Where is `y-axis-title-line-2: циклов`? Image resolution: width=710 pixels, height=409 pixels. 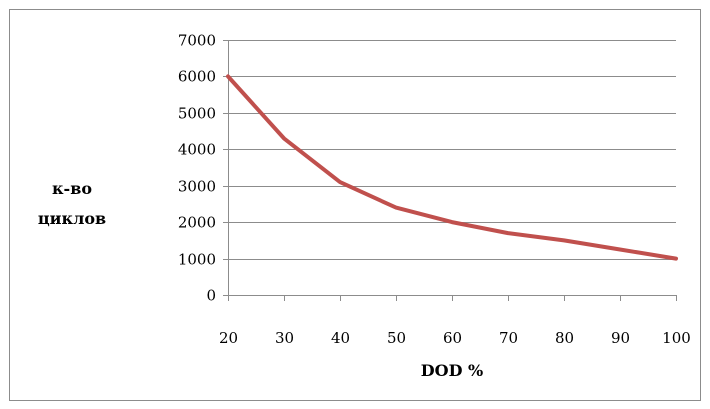 y-axis-title-line-2: циклов is located at coordinates (72, 218).